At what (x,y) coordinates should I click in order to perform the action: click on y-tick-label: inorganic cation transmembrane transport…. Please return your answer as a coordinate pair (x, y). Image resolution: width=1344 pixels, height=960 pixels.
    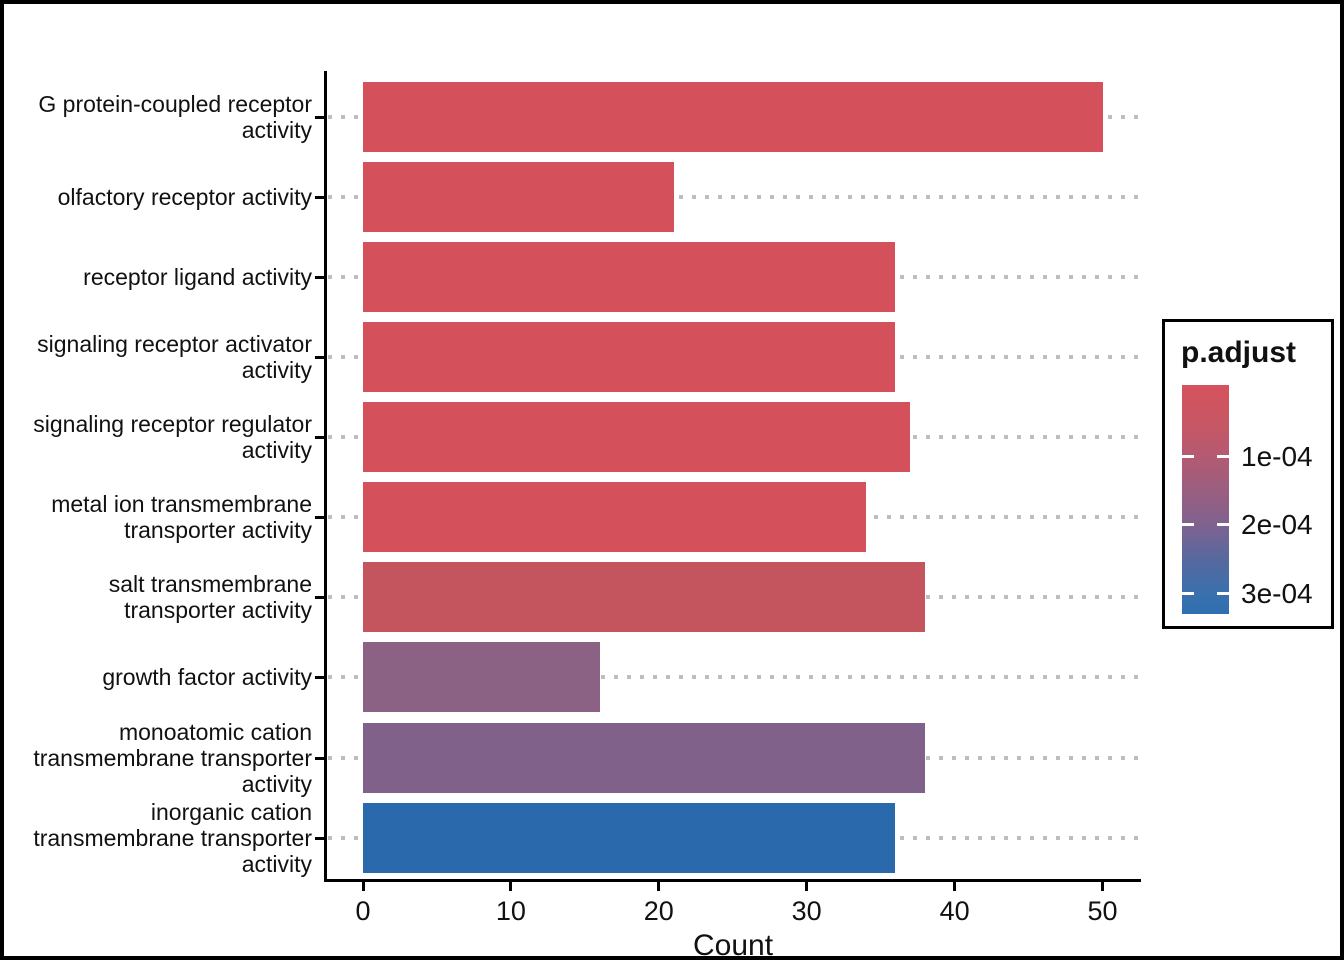
    Looking at the image, I should click on (172, 838).